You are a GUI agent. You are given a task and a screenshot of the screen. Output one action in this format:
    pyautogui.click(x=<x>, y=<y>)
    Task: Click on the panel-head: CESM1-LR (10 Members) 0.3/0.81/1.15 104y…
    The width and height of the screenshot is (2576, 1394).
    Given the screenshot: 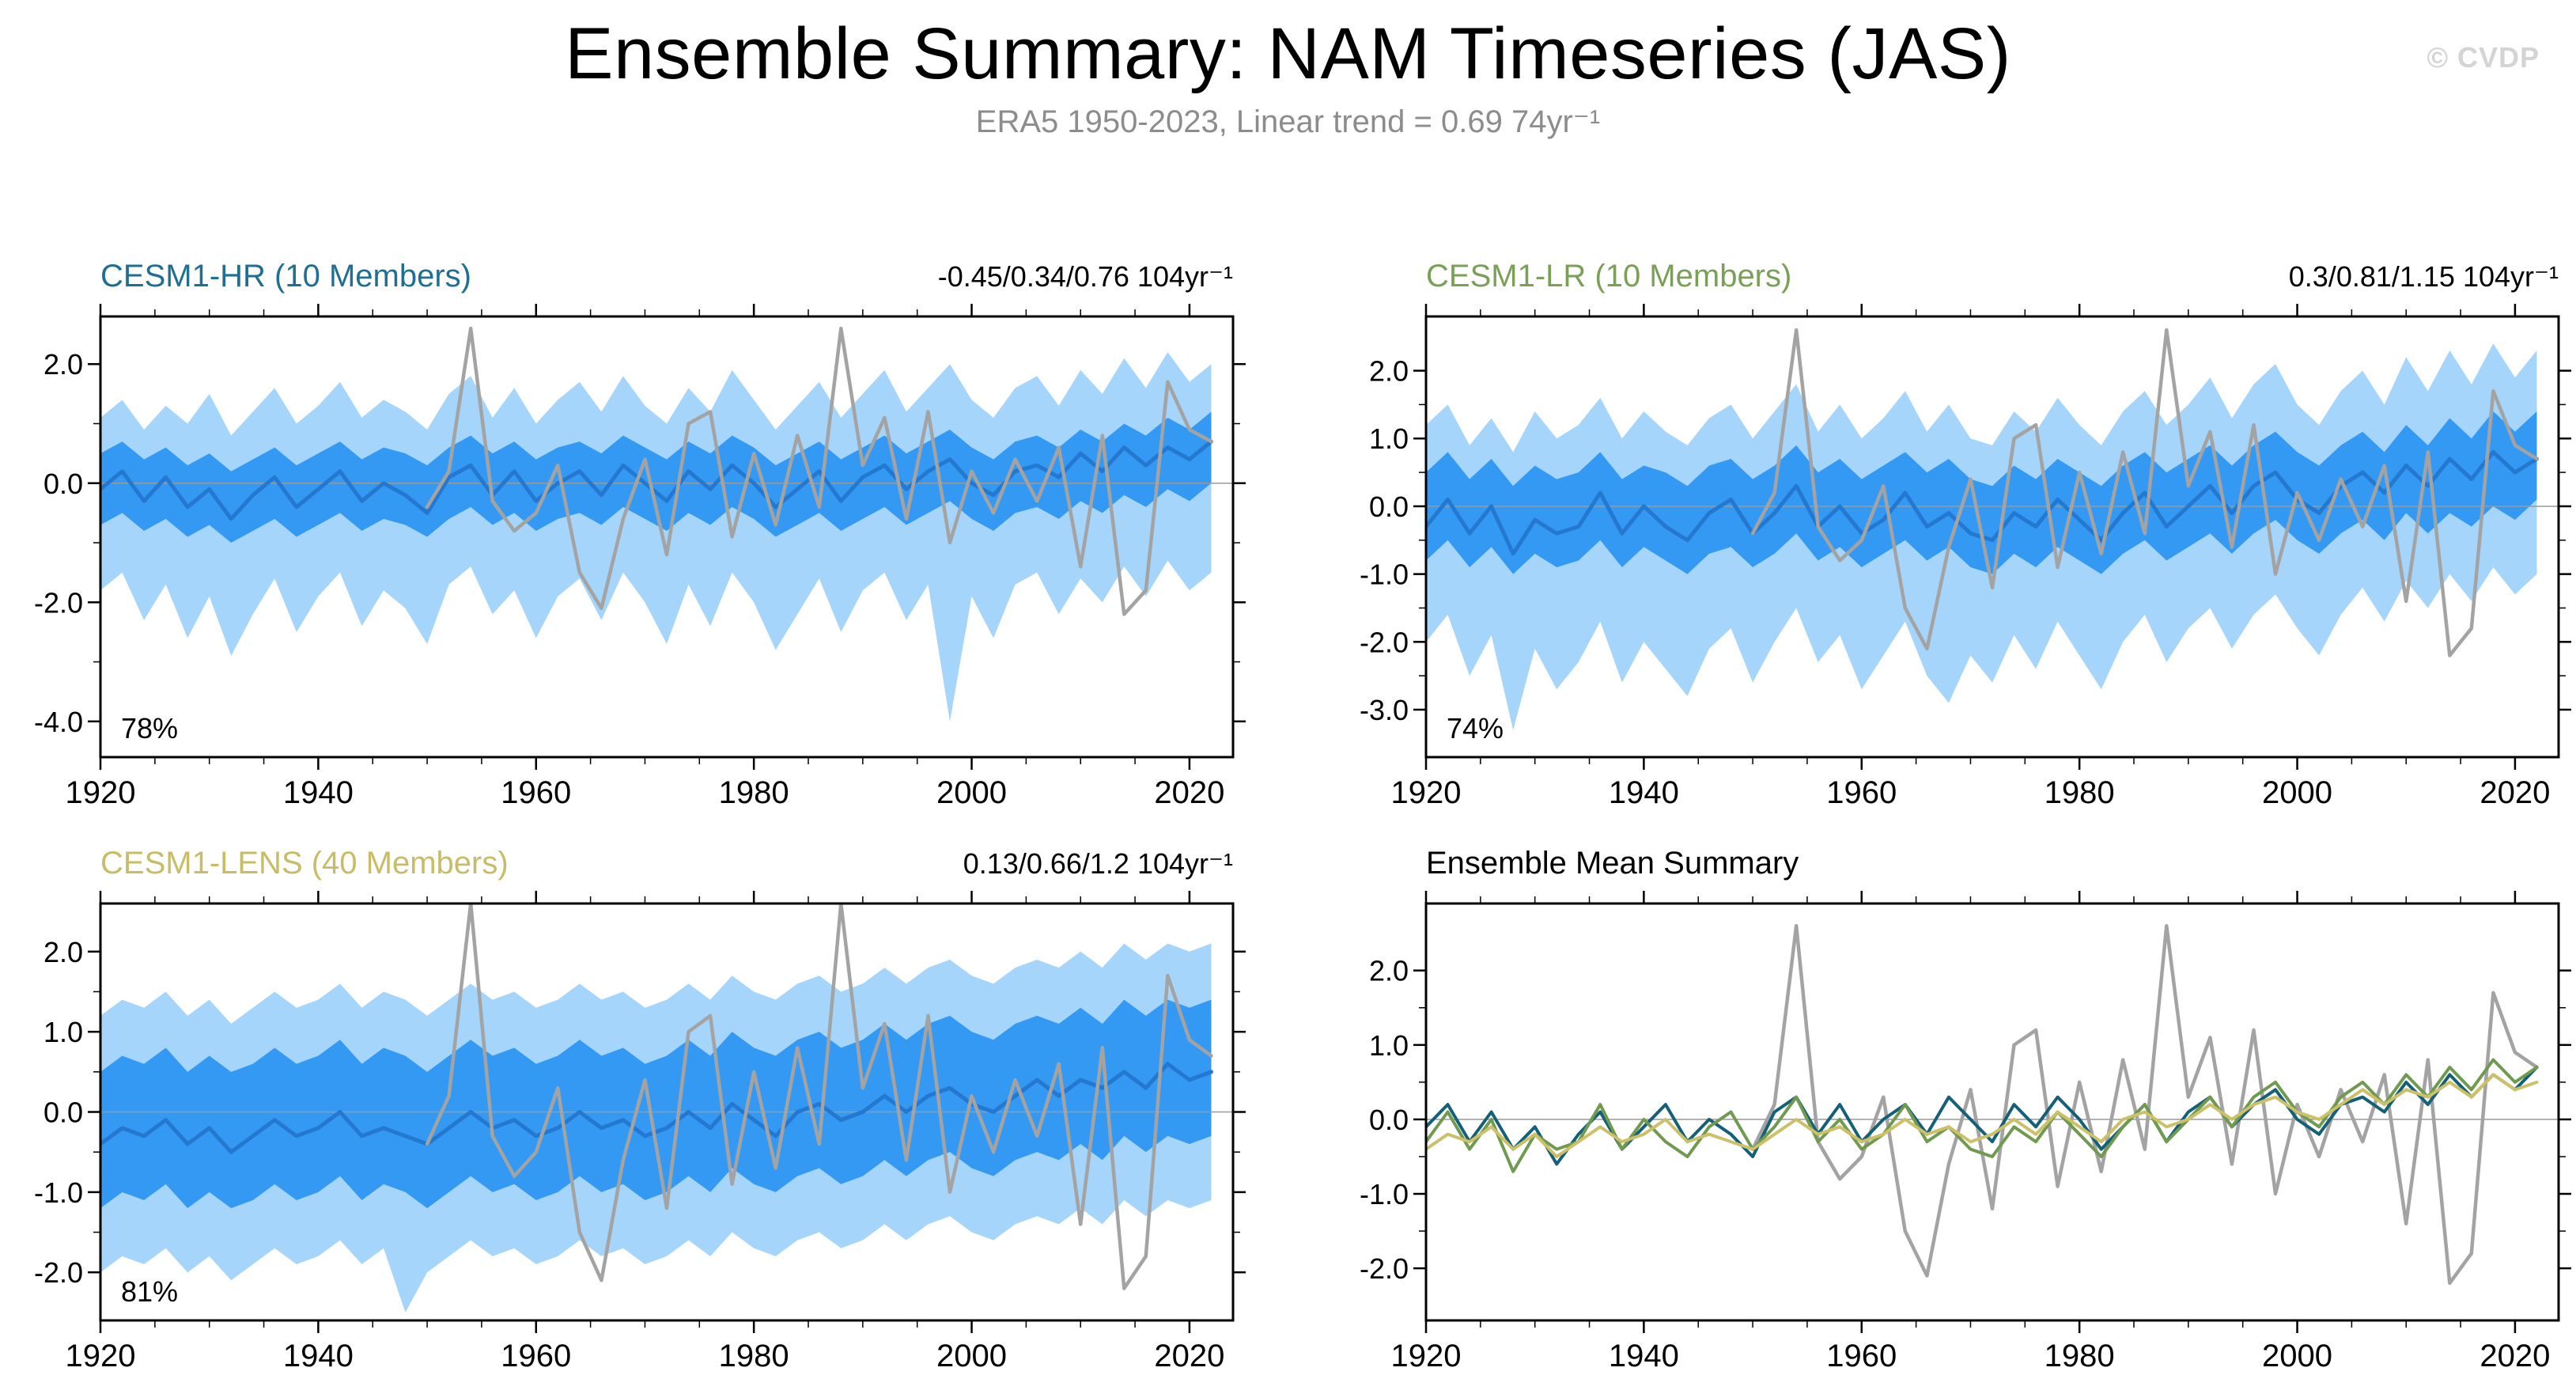 What is the action you would take?
    pyautogui.click(x=1956, y=280)
    